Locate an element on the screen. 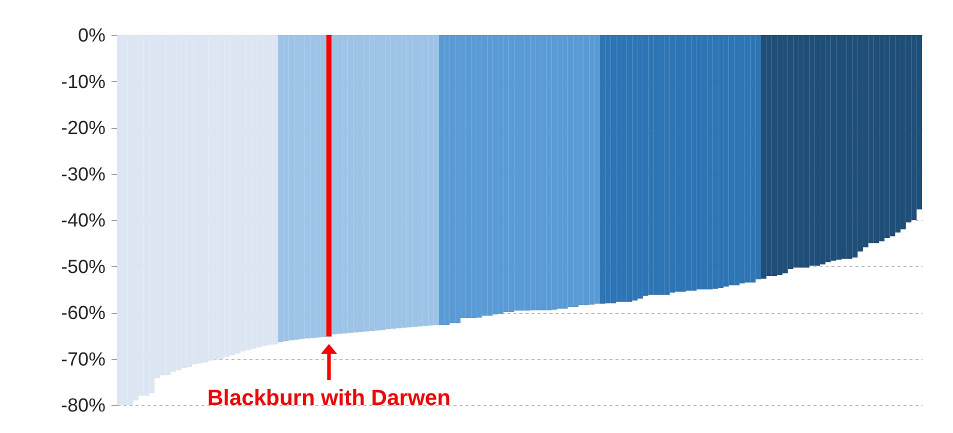  y-tick-label: -50% is located at coordinates (83, 267).